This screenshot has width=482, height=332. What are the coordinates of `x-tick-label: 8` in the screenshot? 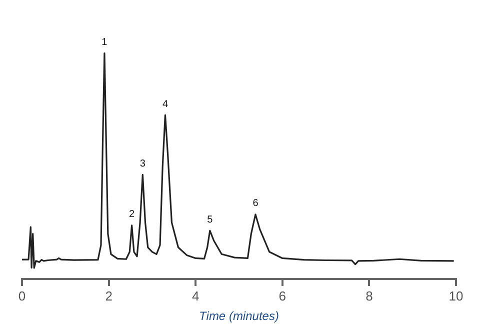 It's located at (369, 296).